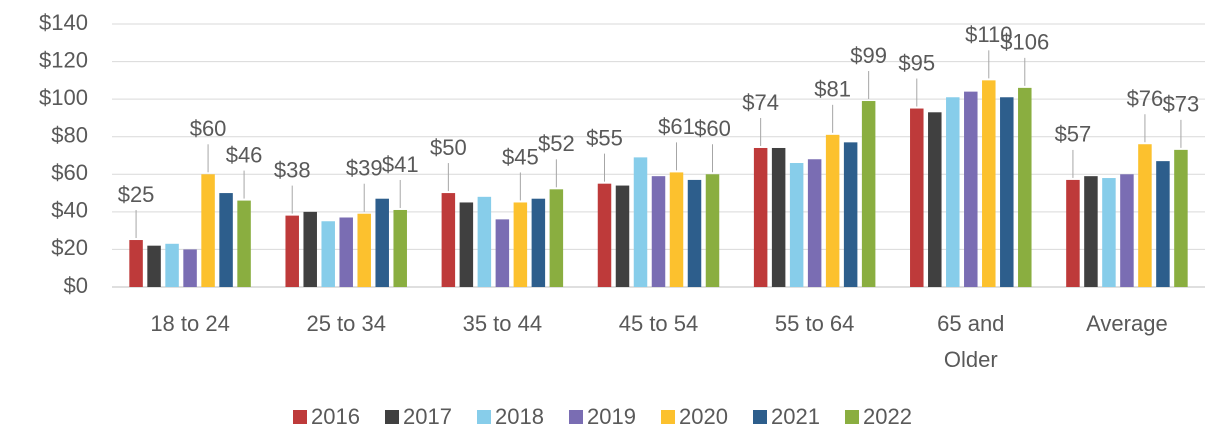  Describe the element at coordinates (1073, 134) in the screenshot. I see `data-label: $57` at that location.